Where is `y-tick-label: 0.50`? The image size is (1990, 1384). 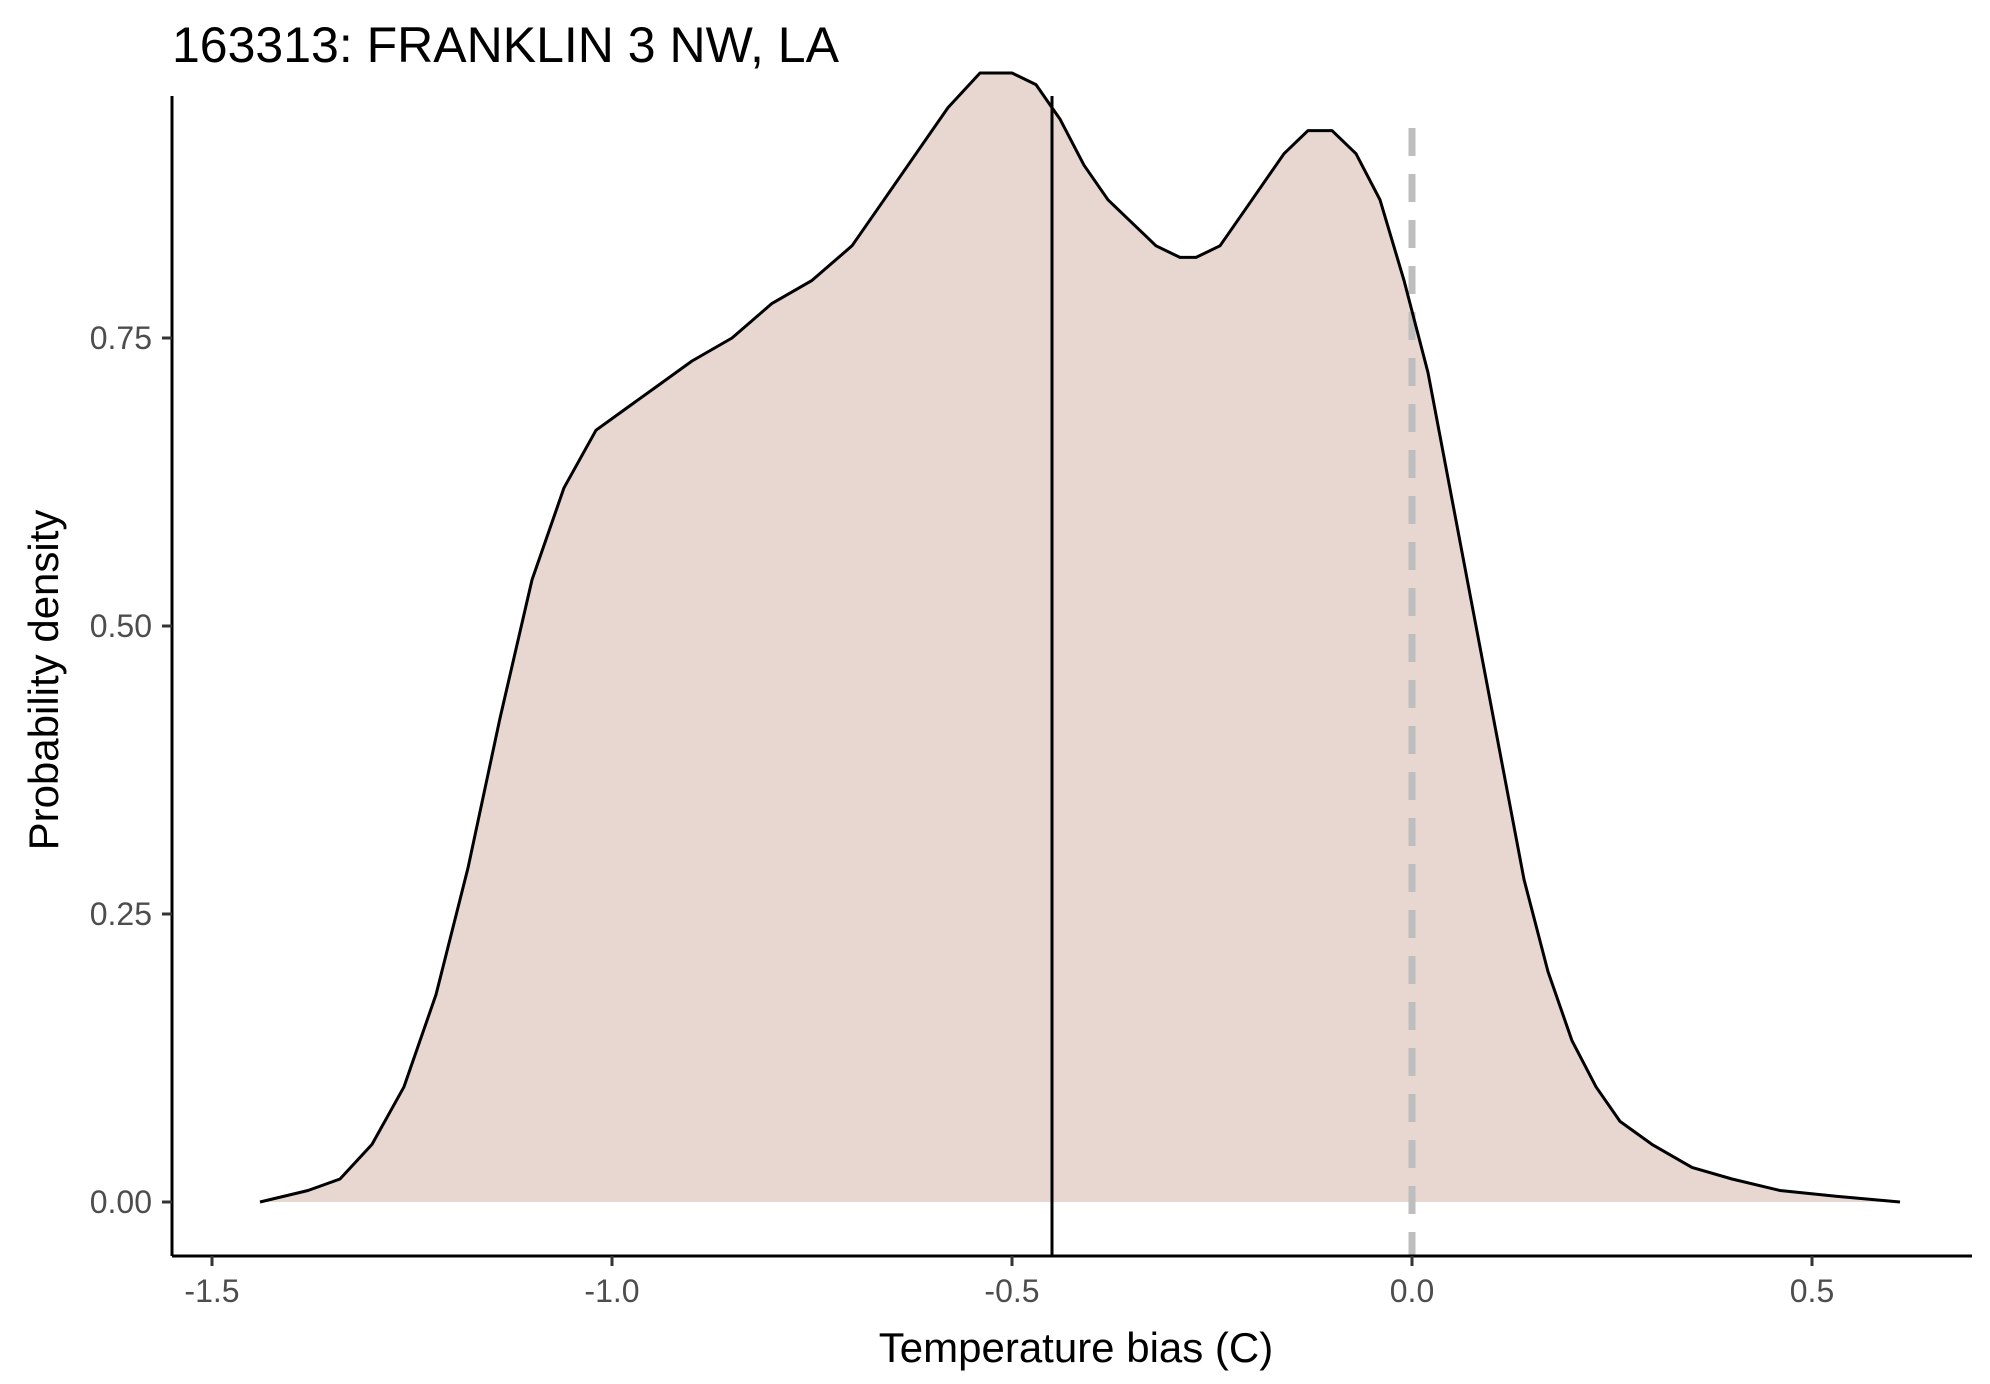
y-tick-label: 0.50 is located at coordinates (121, 626).